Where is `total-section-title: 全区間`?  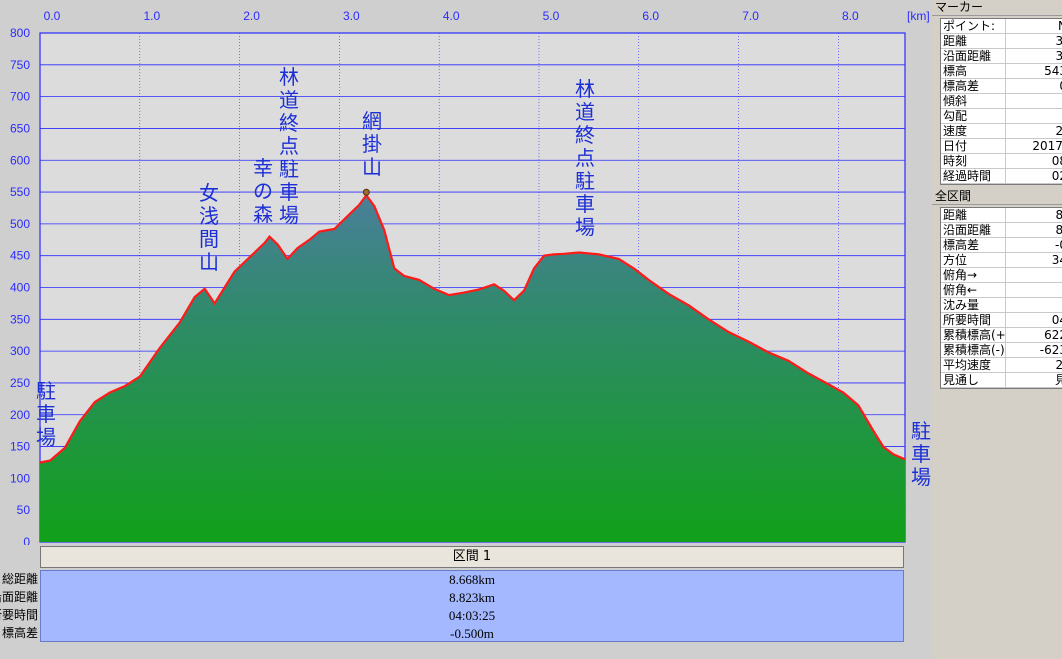
total-section-title: 全区間 is located at coordinates (997, 197).